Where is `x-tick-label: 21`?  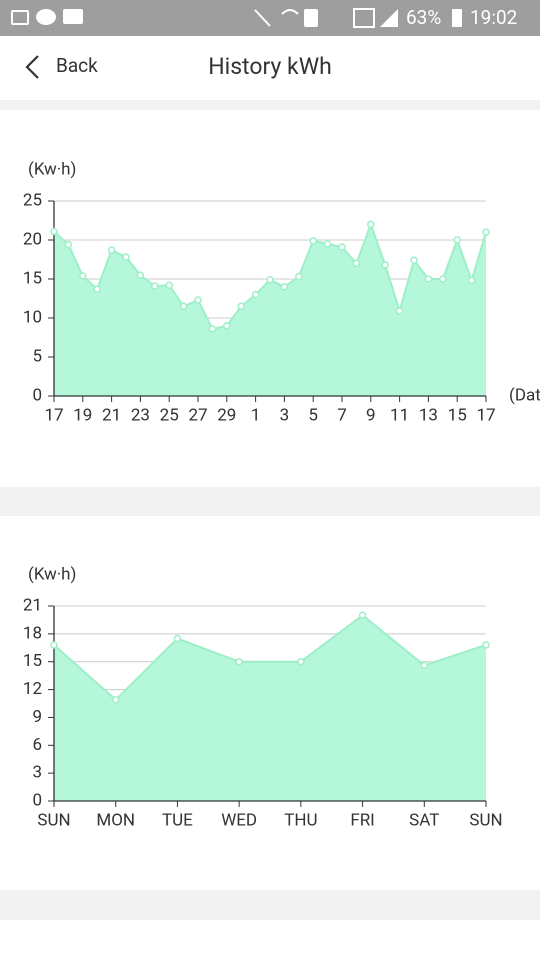
x-tick-label: 21 is located at coordinates (111, 415).